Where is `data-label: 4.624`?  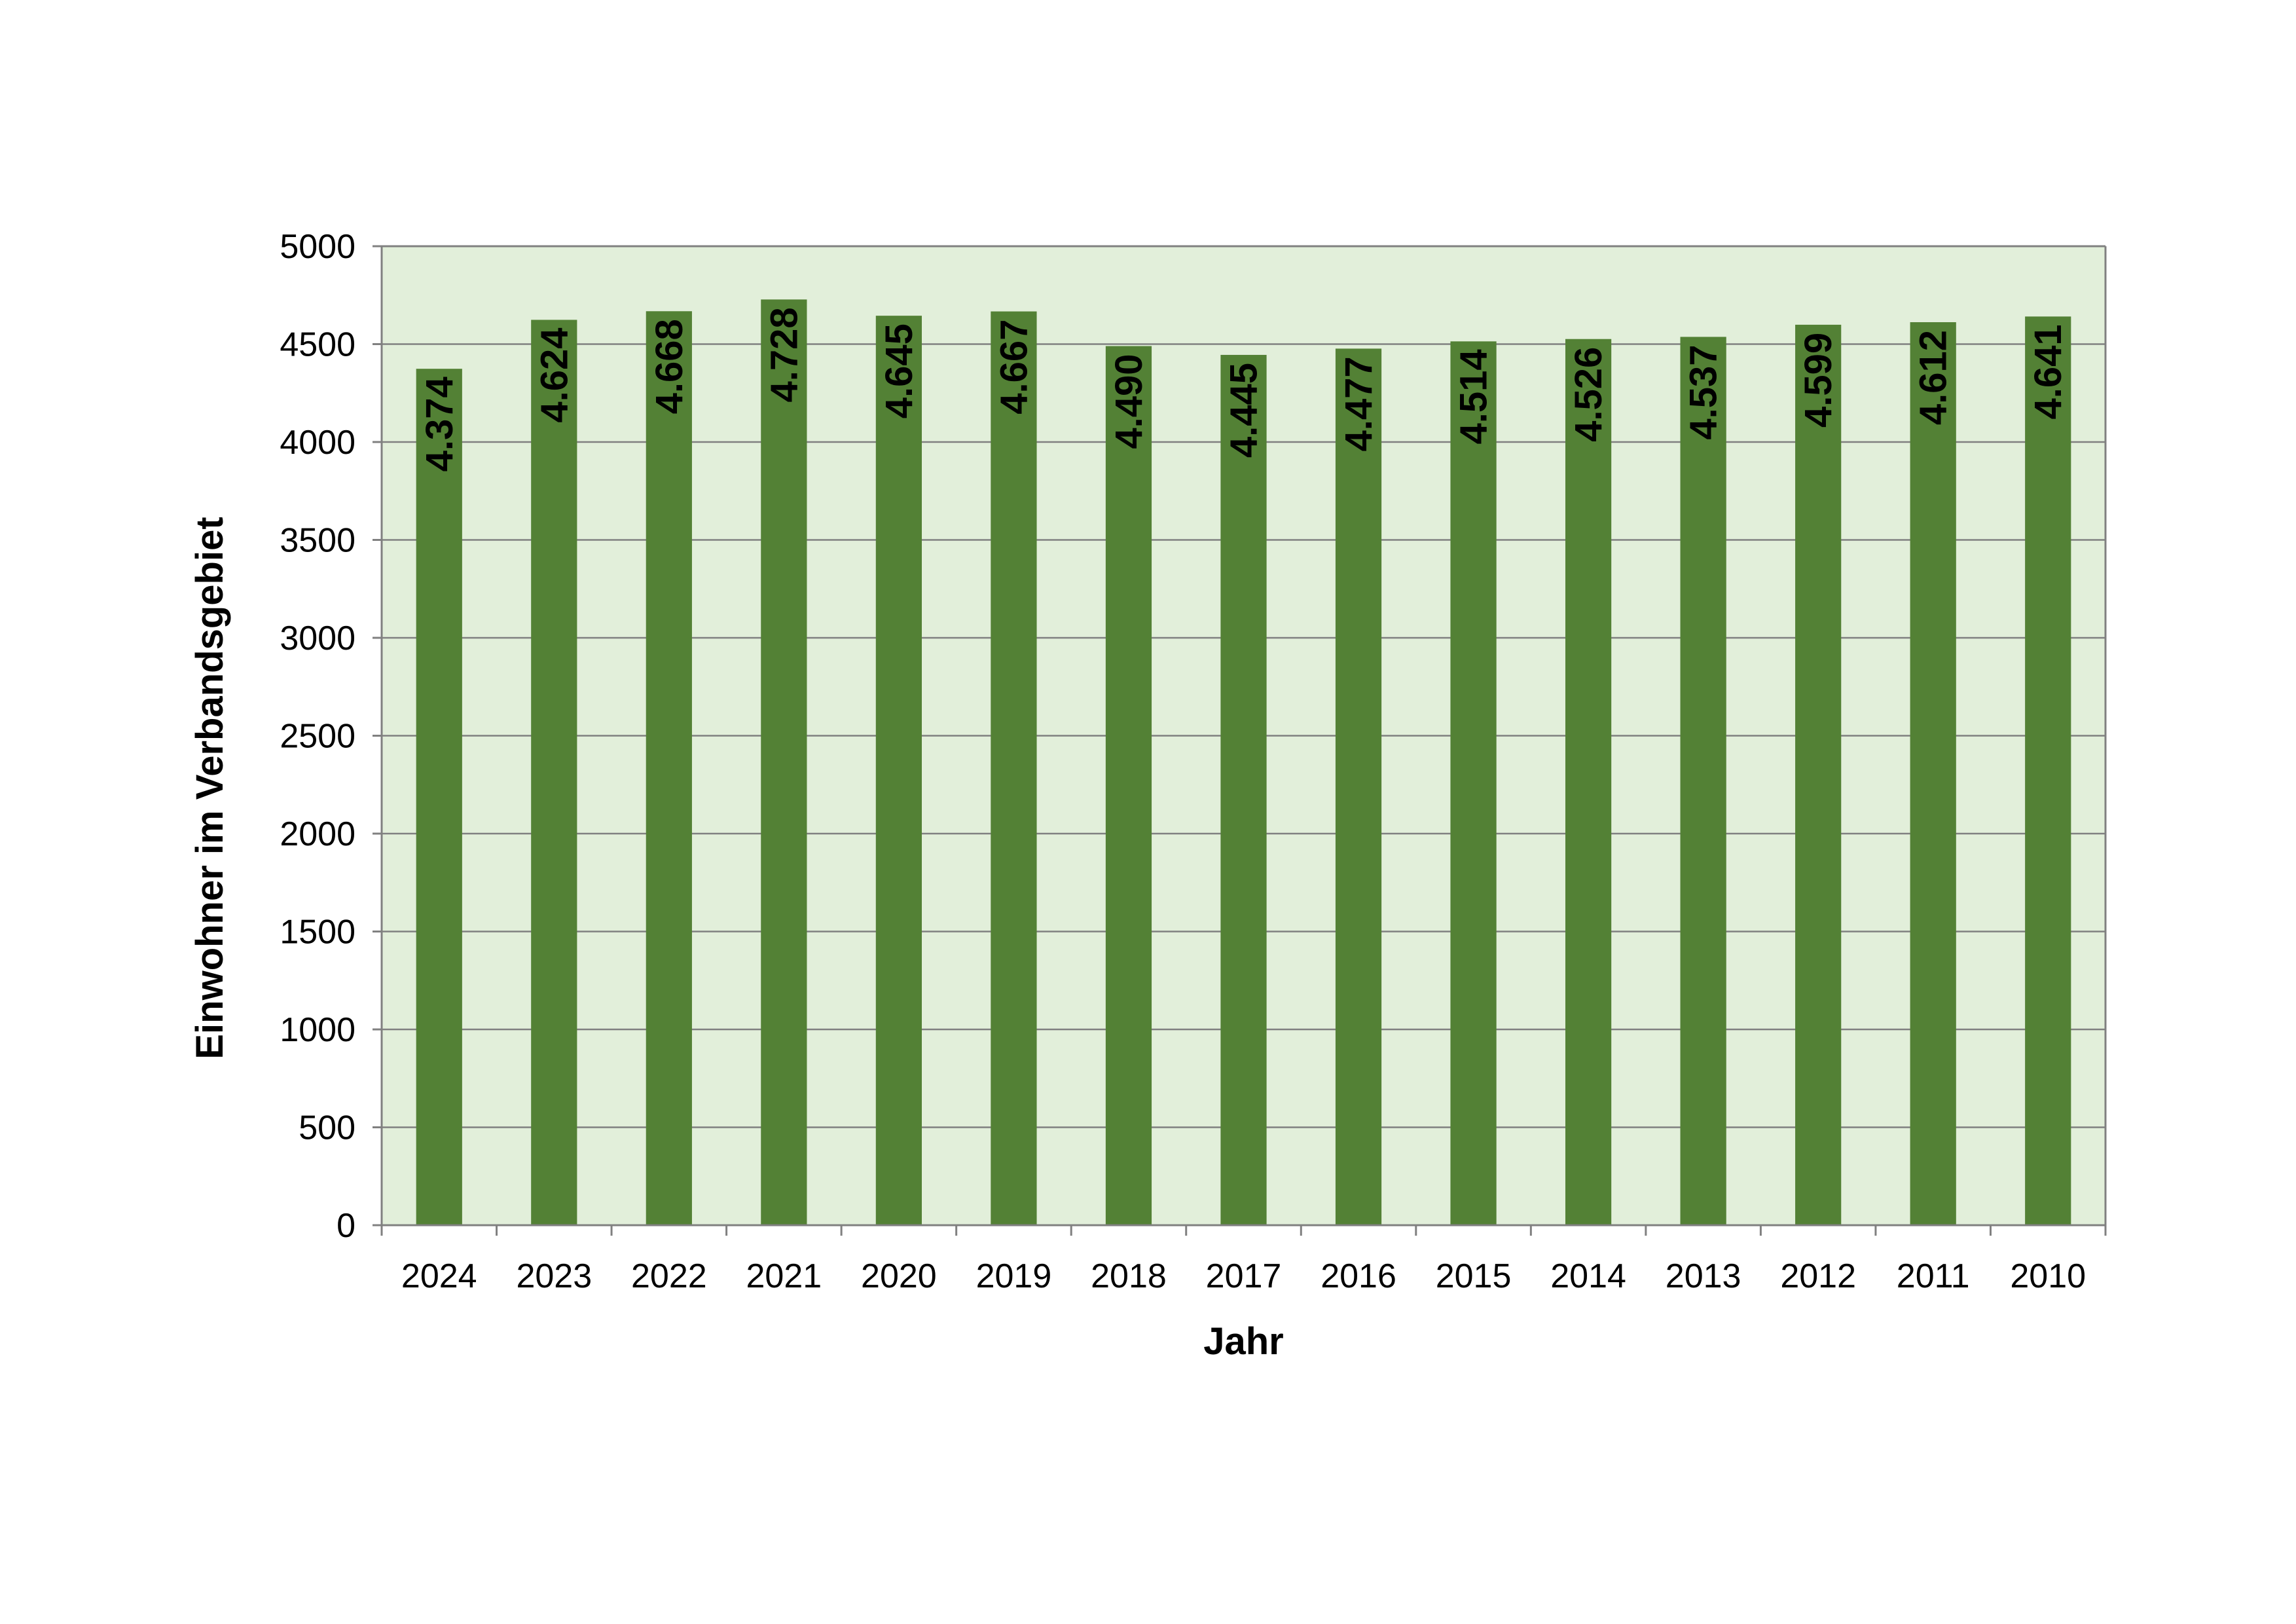 data-label: 4.624 is located at coordinates (554, 374).